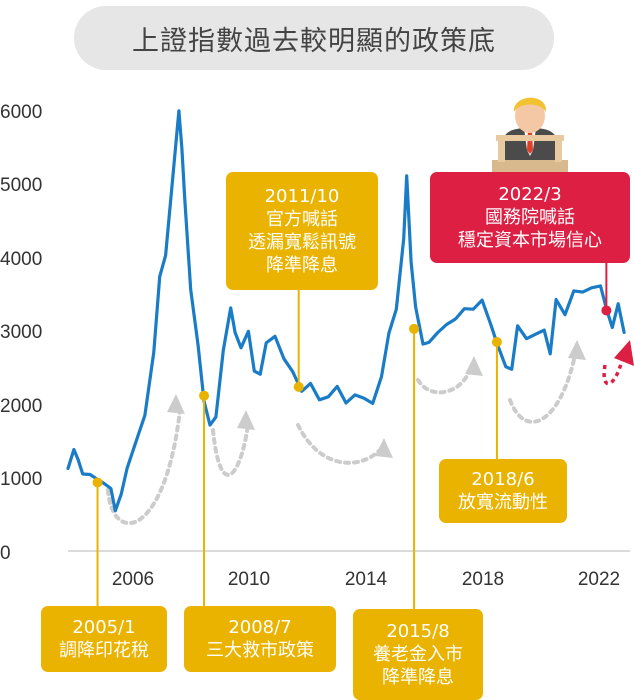  Describe the element at coordinates (302, 231) in the screenshot. I see `callout-2011: 2011/10 官方喊話 透漏寬鬆訊號 降準降息` at that location.